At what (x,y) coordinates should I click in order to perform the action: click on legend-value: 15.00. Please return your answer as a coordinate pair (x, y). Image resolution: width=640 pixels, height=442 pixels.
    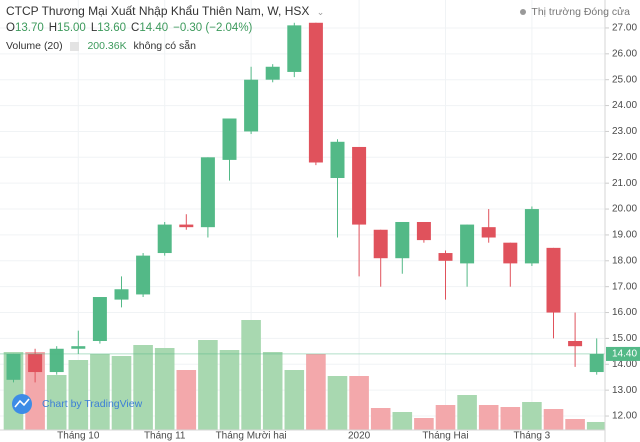
    Looking at the image, I should click on (71, 28).